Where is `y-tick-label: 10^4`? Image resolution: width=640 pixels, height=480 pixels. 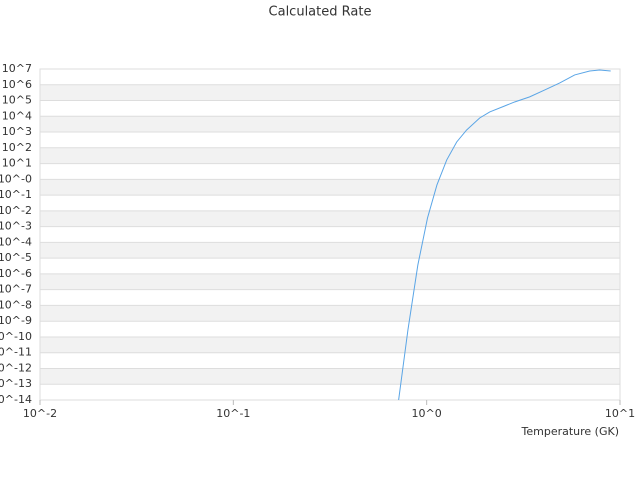
y-tick-label: 10^4 is located at coordinates (17, 115).